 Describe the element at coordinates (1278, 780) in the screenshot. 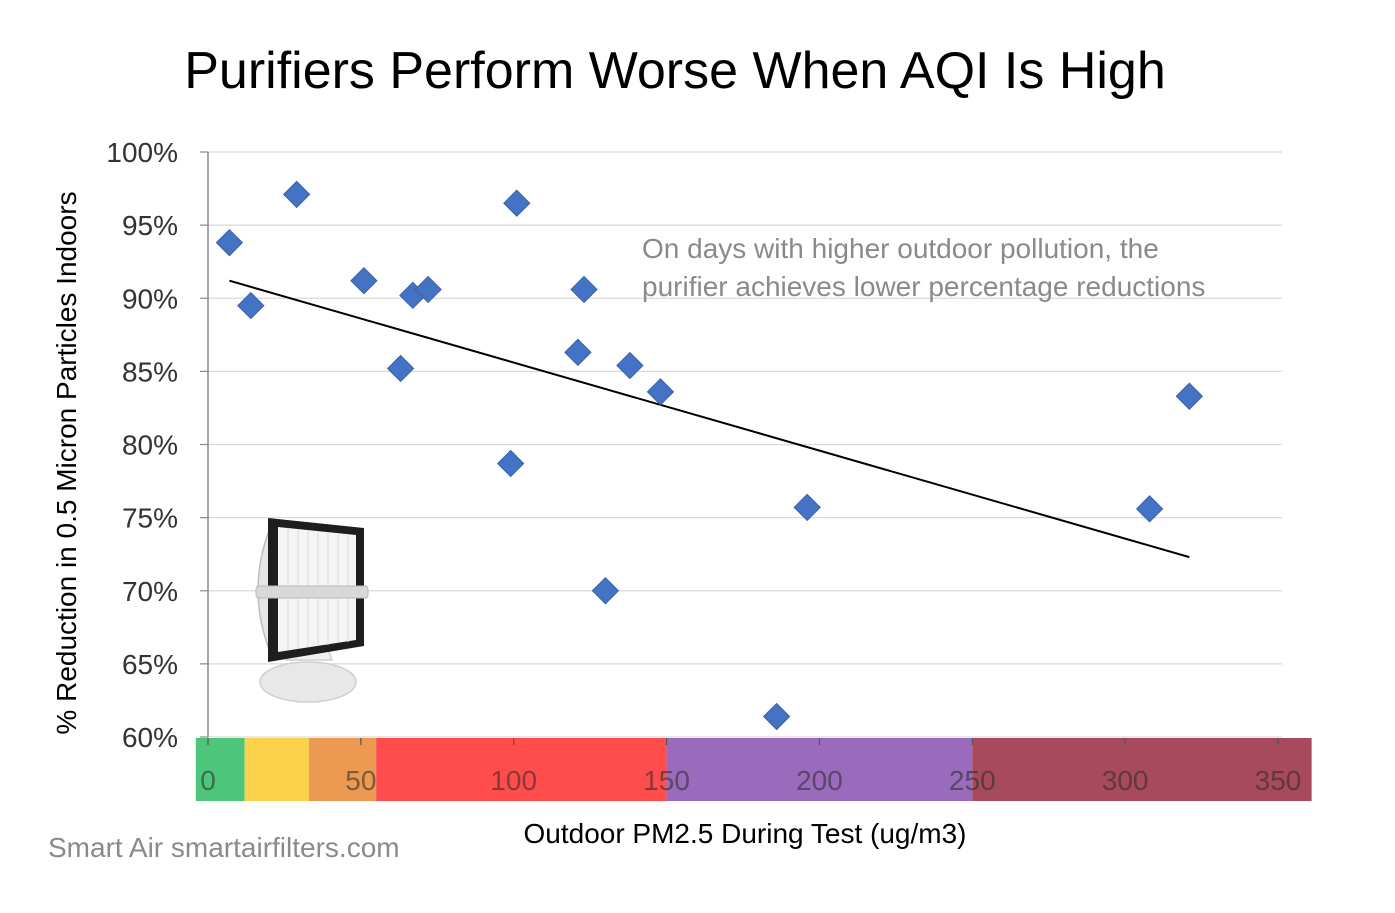

I see `x-tick-label: 350` at that location.